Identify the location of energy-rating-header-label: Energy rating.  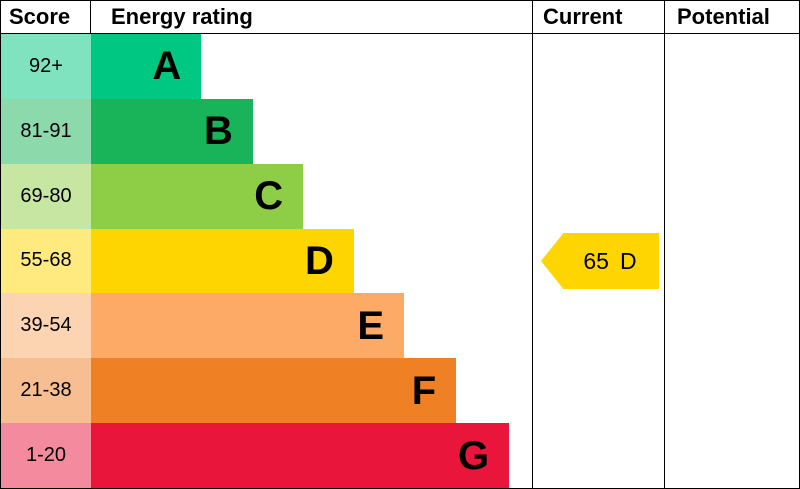
(182, 16).